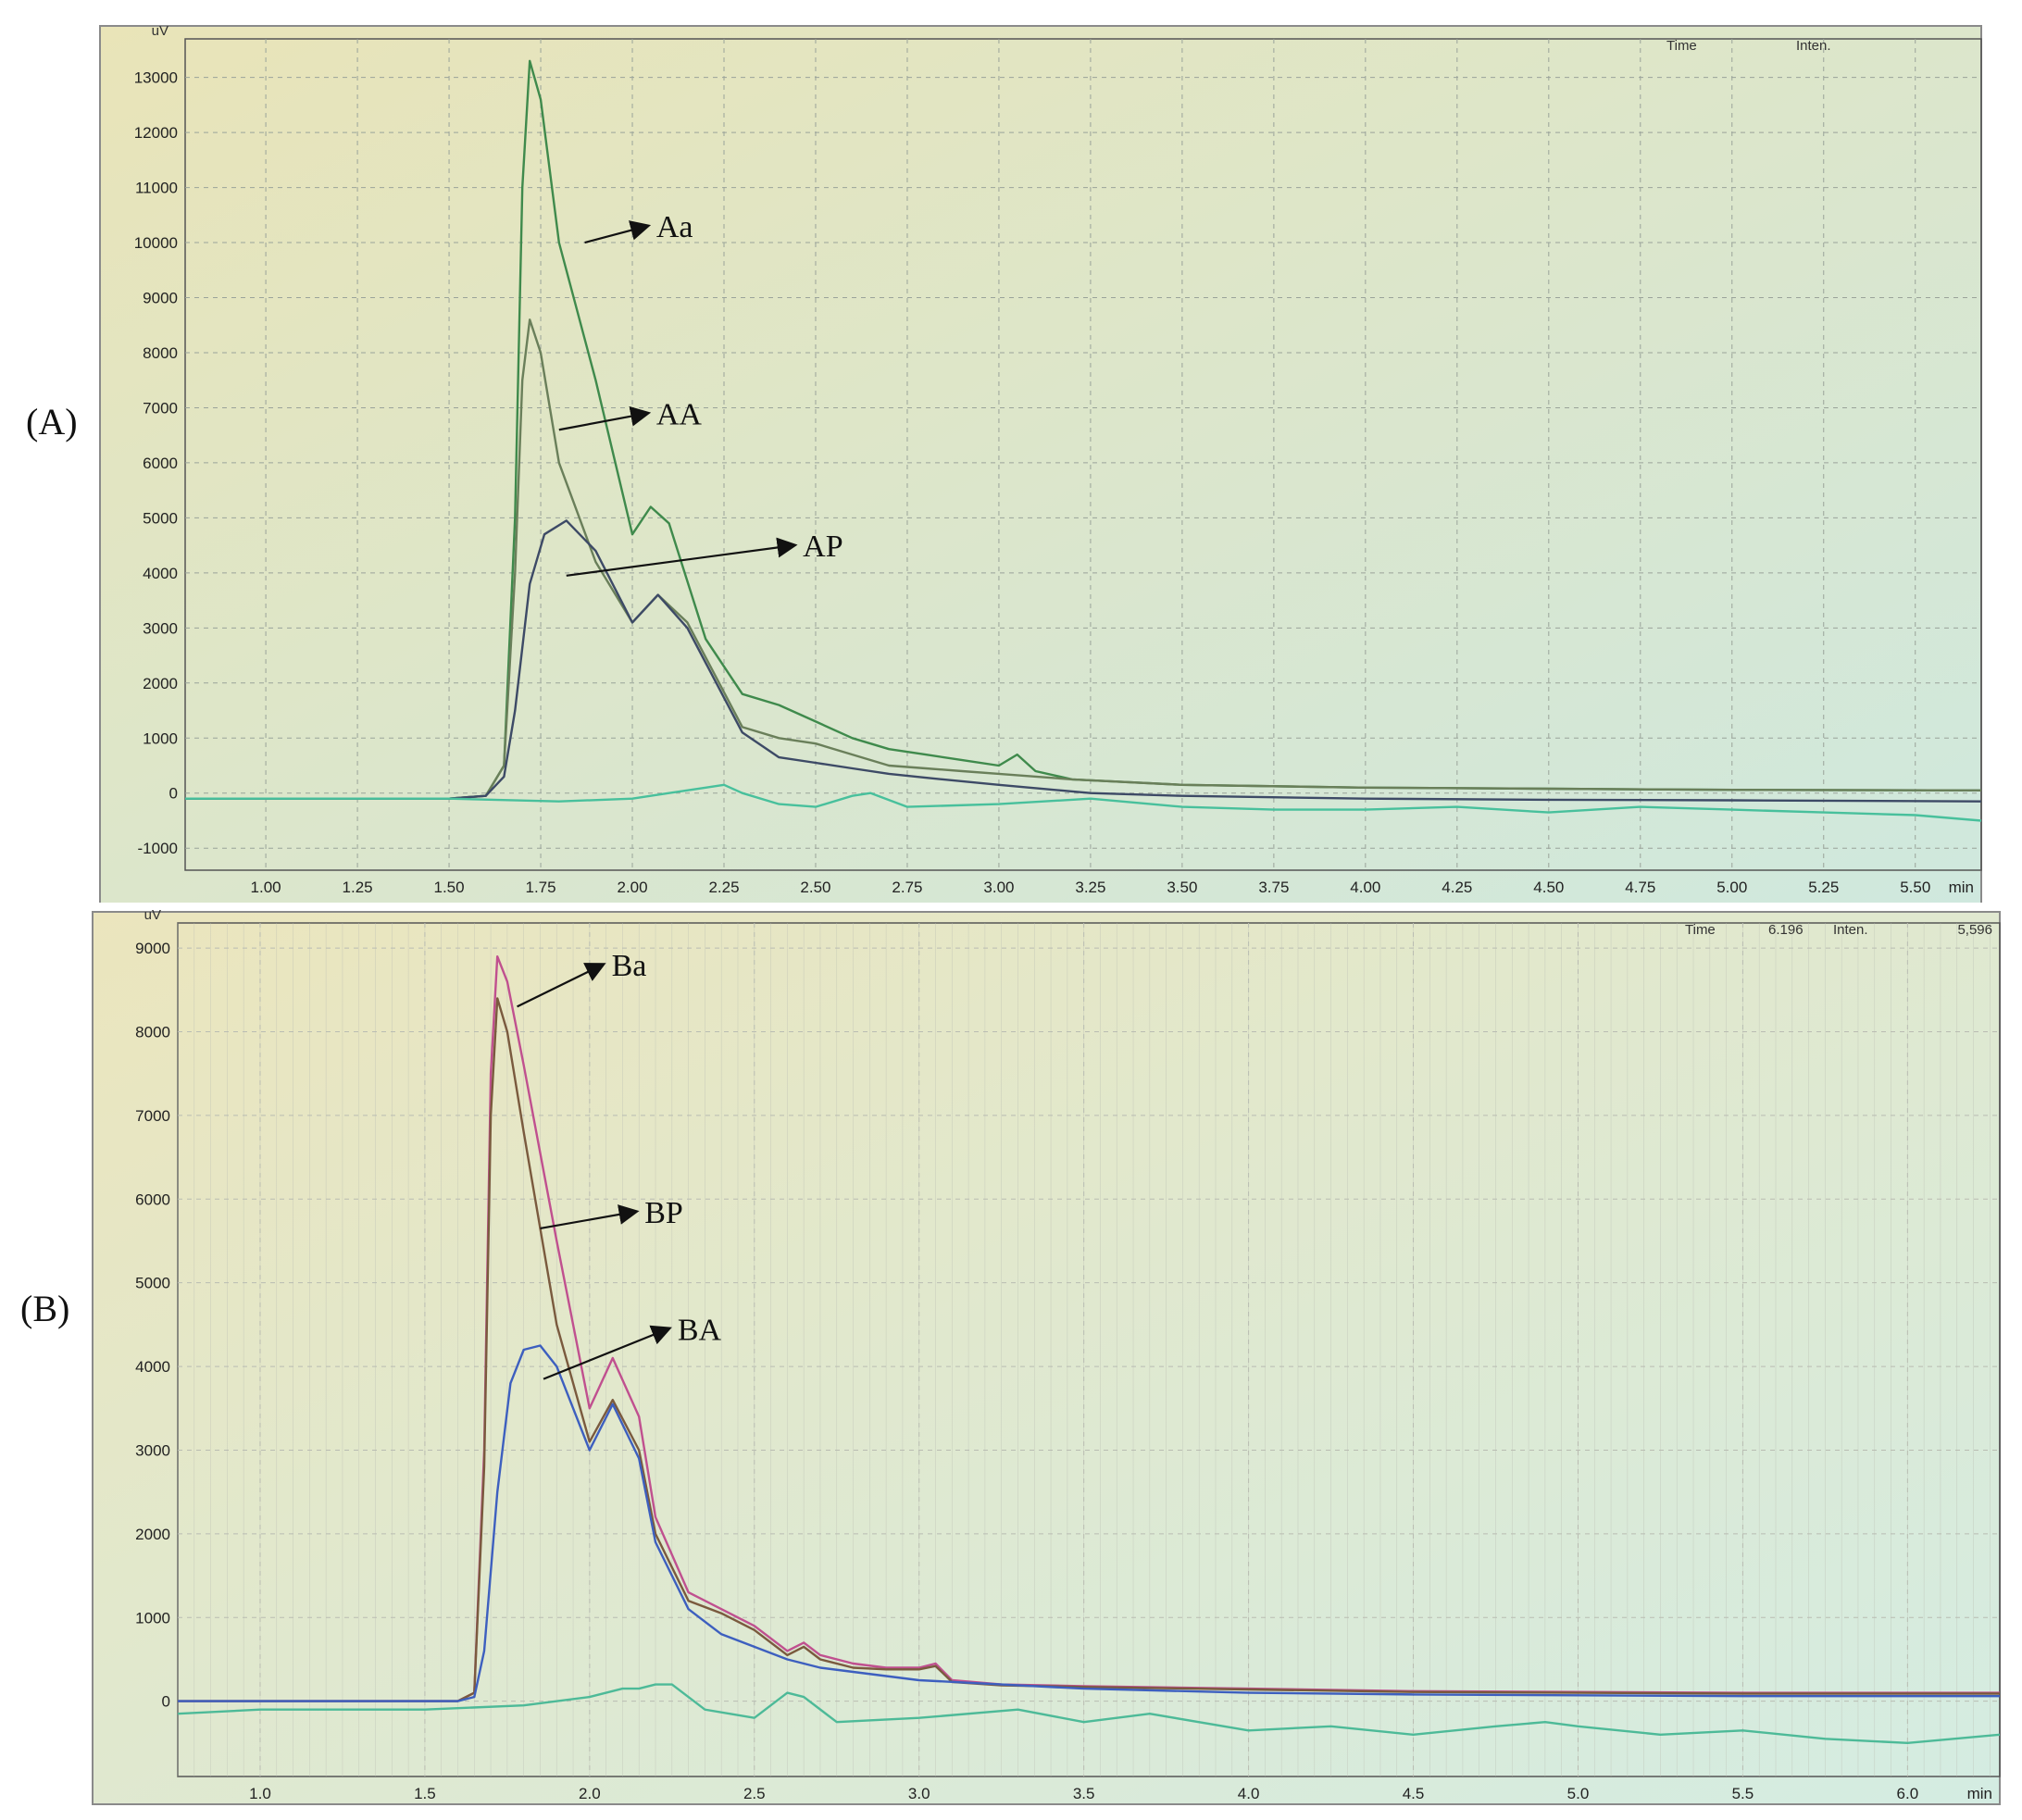 The width and height of the screenshot is (2022, 1820). Describe the element at coordinates (1090, 887) in the screenshot. I see `chart-a-x-tick-label: 3.25` at that location.